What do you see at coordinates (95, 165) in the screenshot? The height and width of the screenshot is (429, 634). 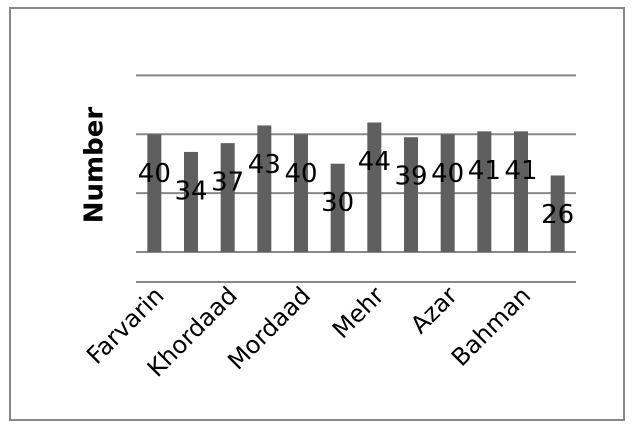 I see `y-axis-title: Number` at bounding box center [95, 165].